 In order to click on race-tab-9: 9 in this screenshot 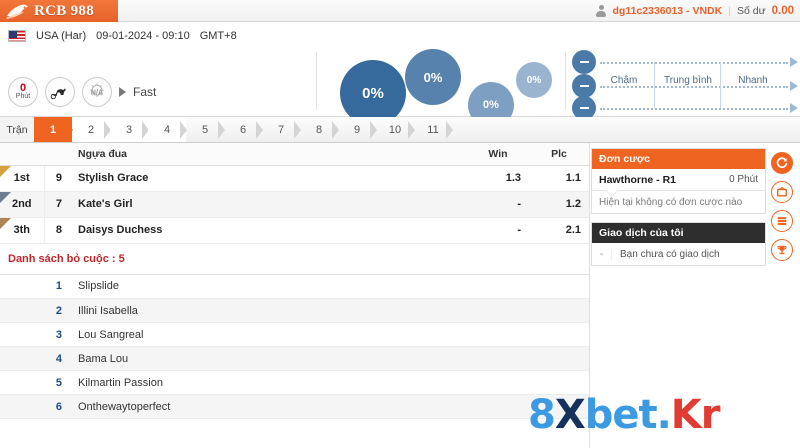, I will do `click(357, 129)`.